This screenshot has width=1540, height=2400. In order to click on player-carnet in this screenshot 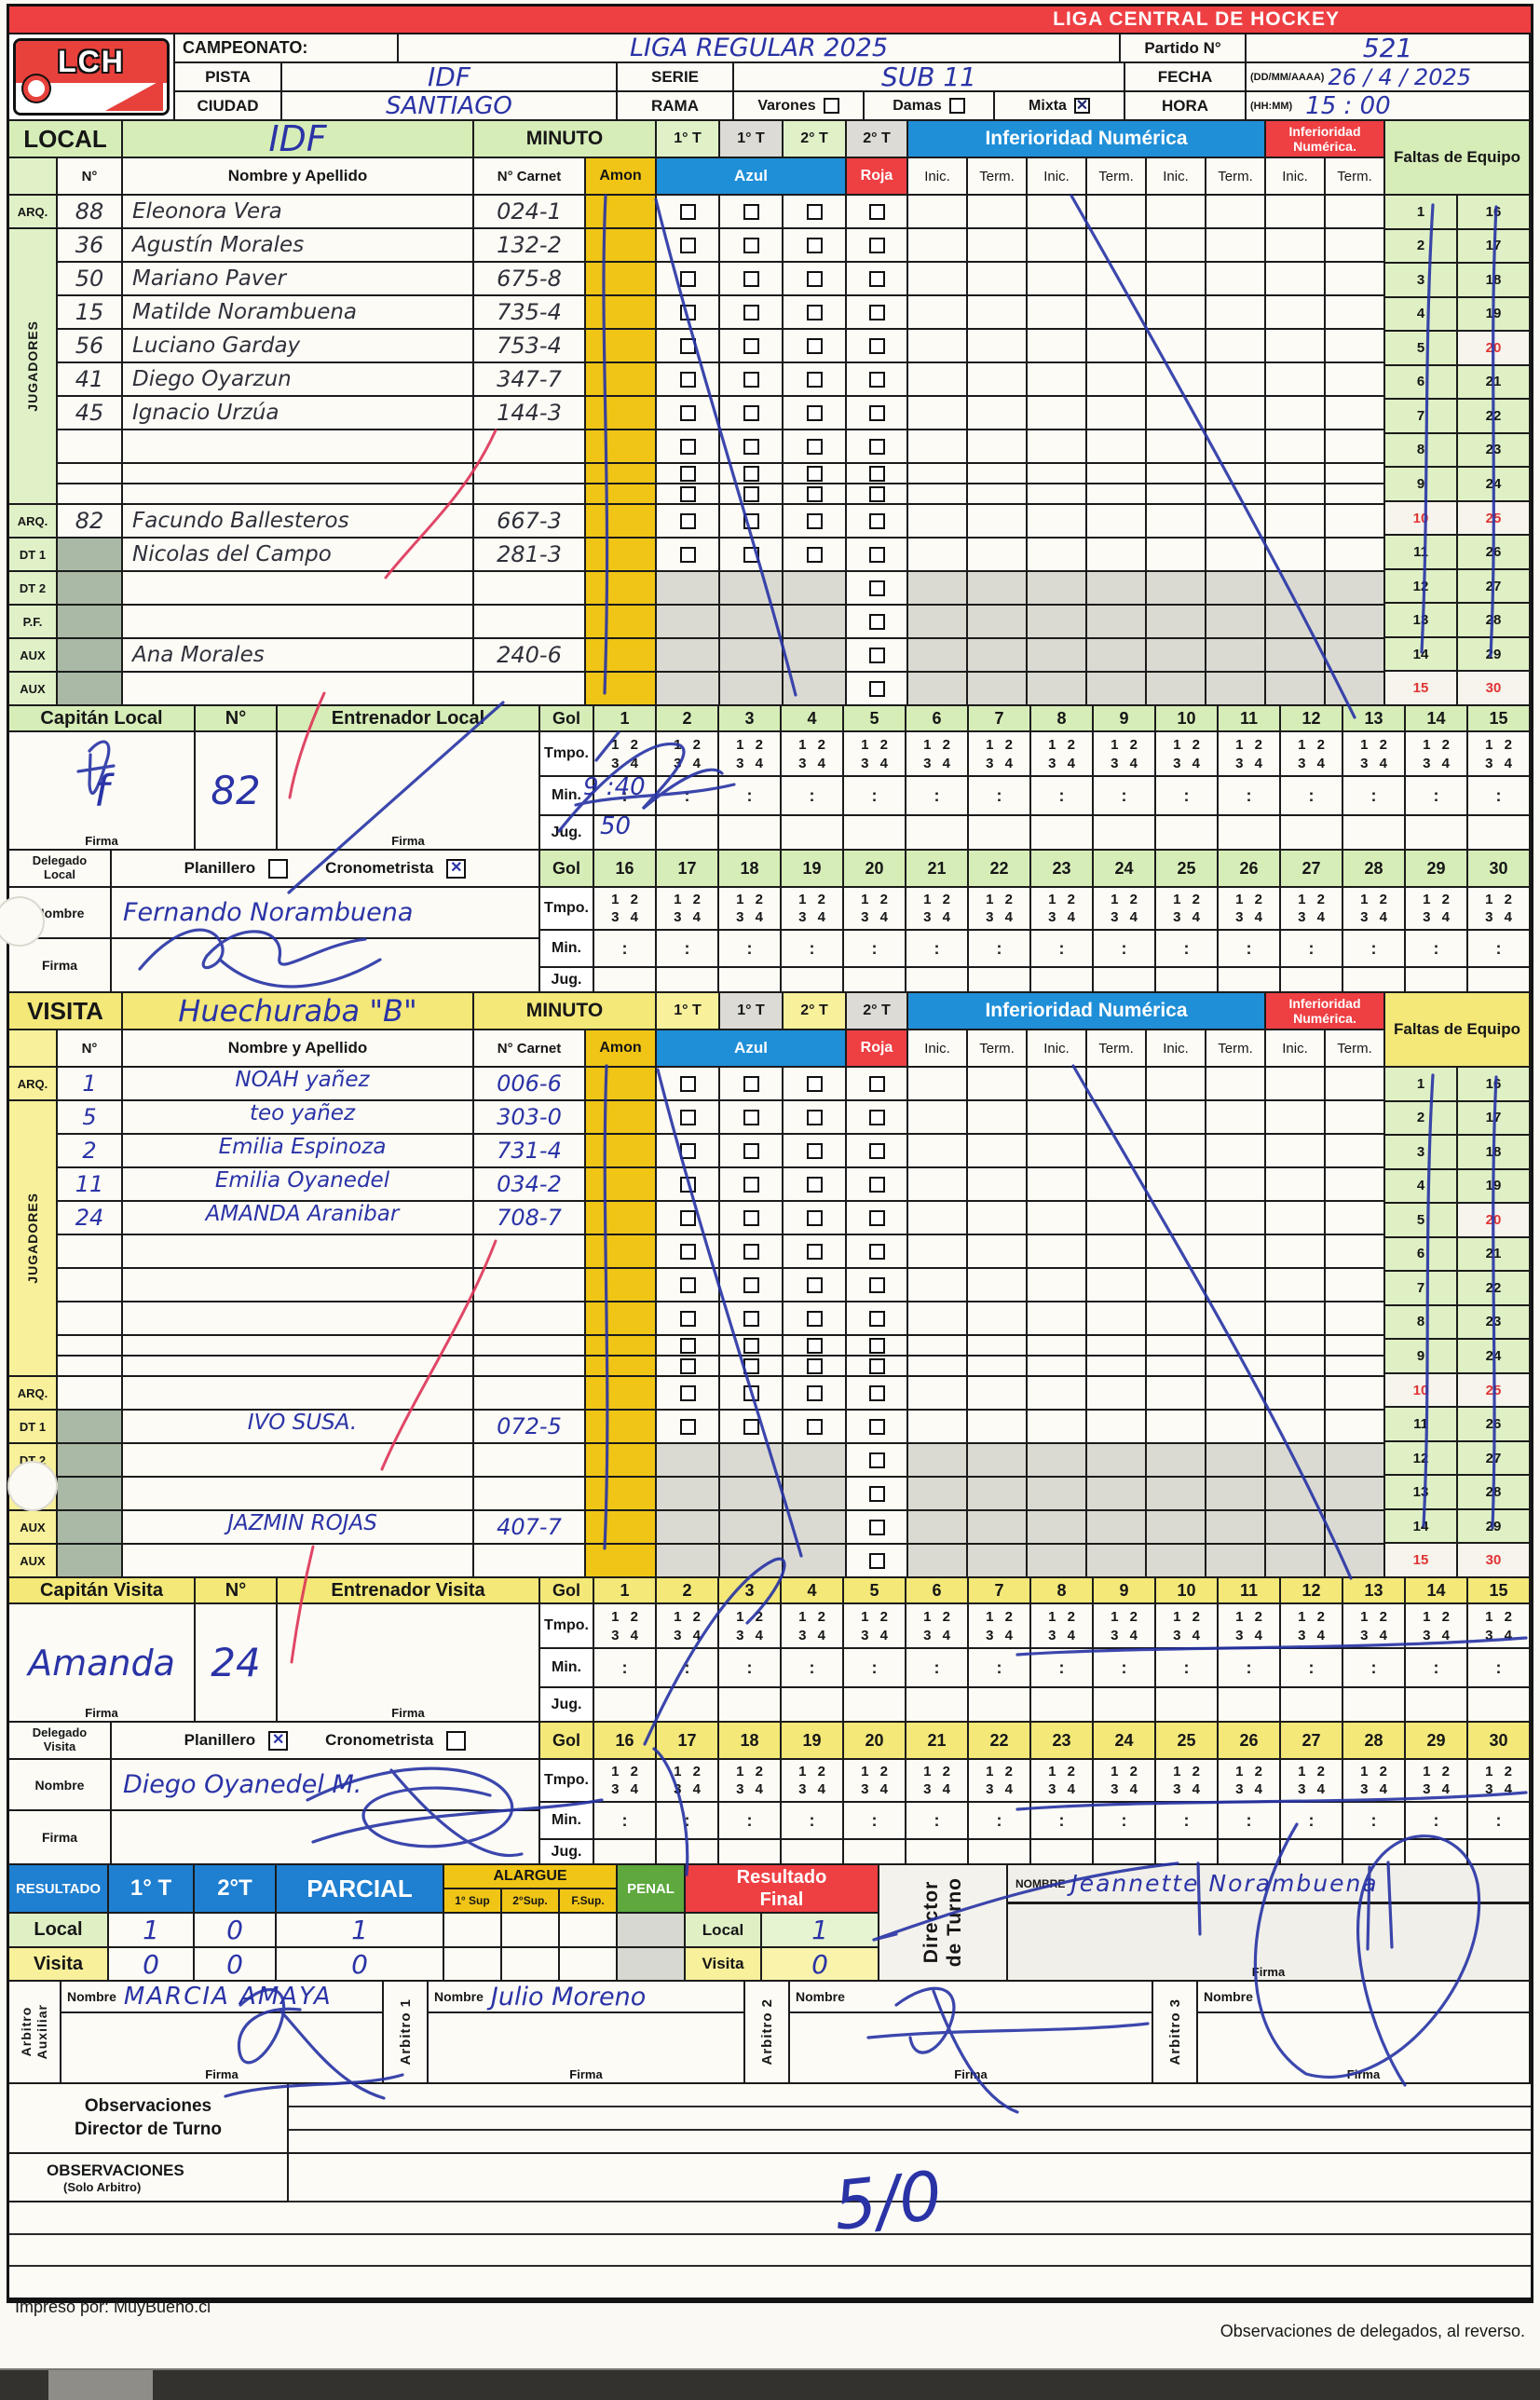, I will do `click(530, 1461)`.